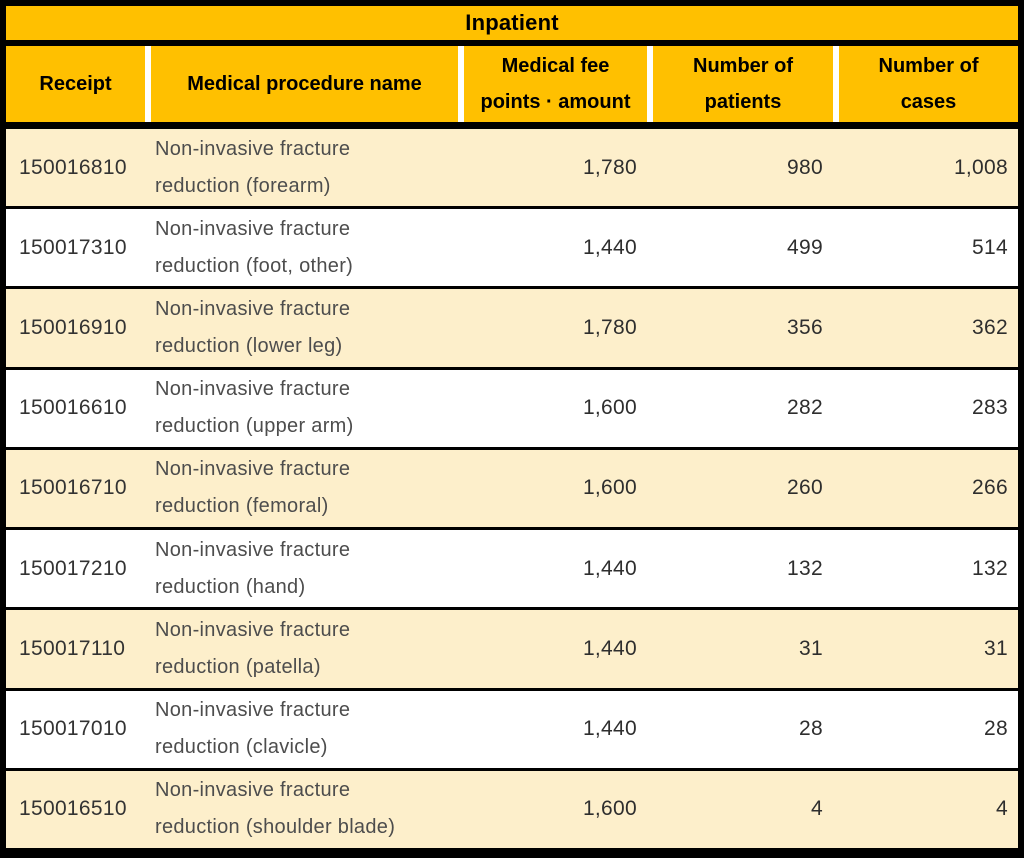 This screenshot has height=858, width=1024. I want to click on header-cell-number-of-cases: Number of cases, so click(928, 84).